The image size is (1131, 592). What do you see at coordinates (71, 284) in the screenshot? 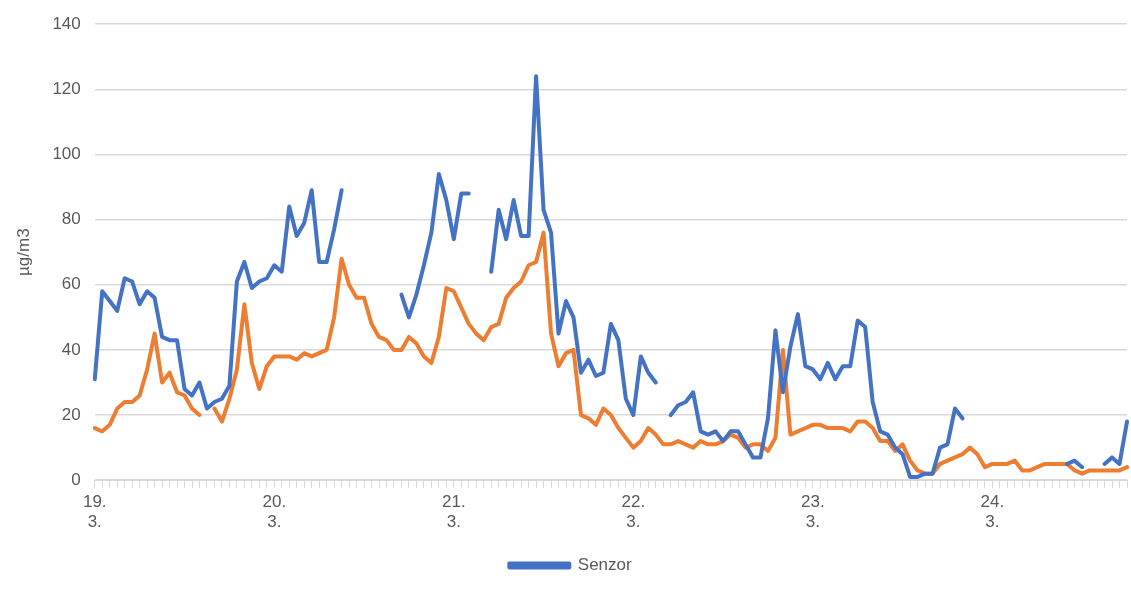
I see `y-tick-label: 60` at bounding box center [71, 284].